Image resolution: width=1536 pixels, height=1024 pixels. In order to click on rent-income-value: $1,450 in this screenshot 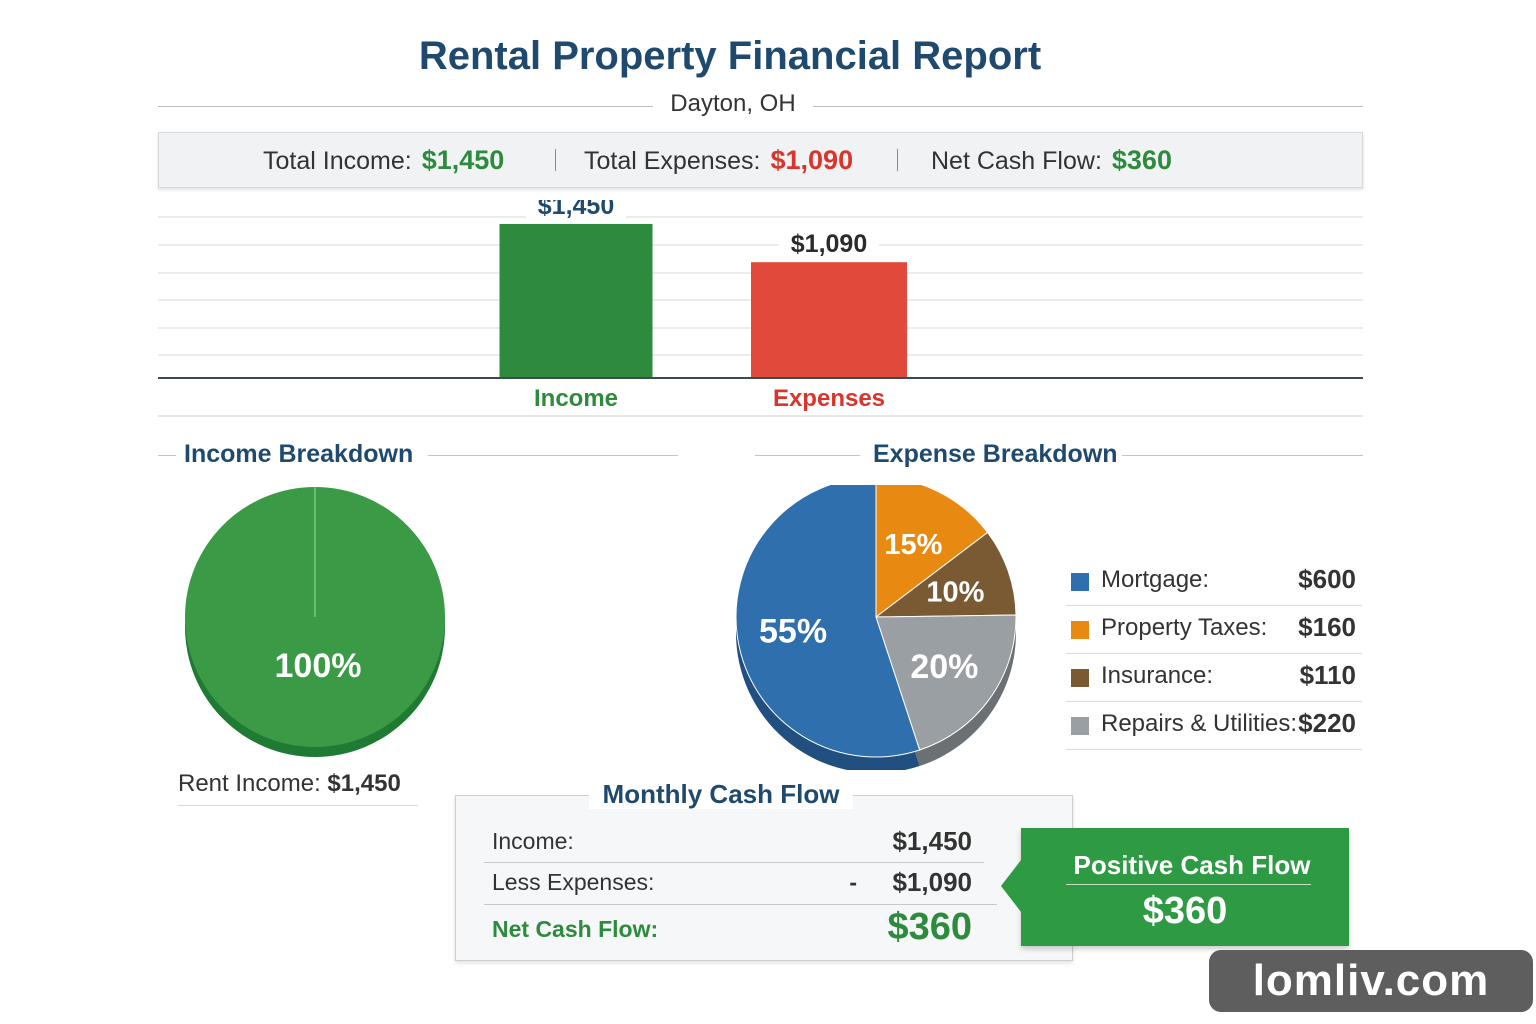, I will do `click(364, 783)`.